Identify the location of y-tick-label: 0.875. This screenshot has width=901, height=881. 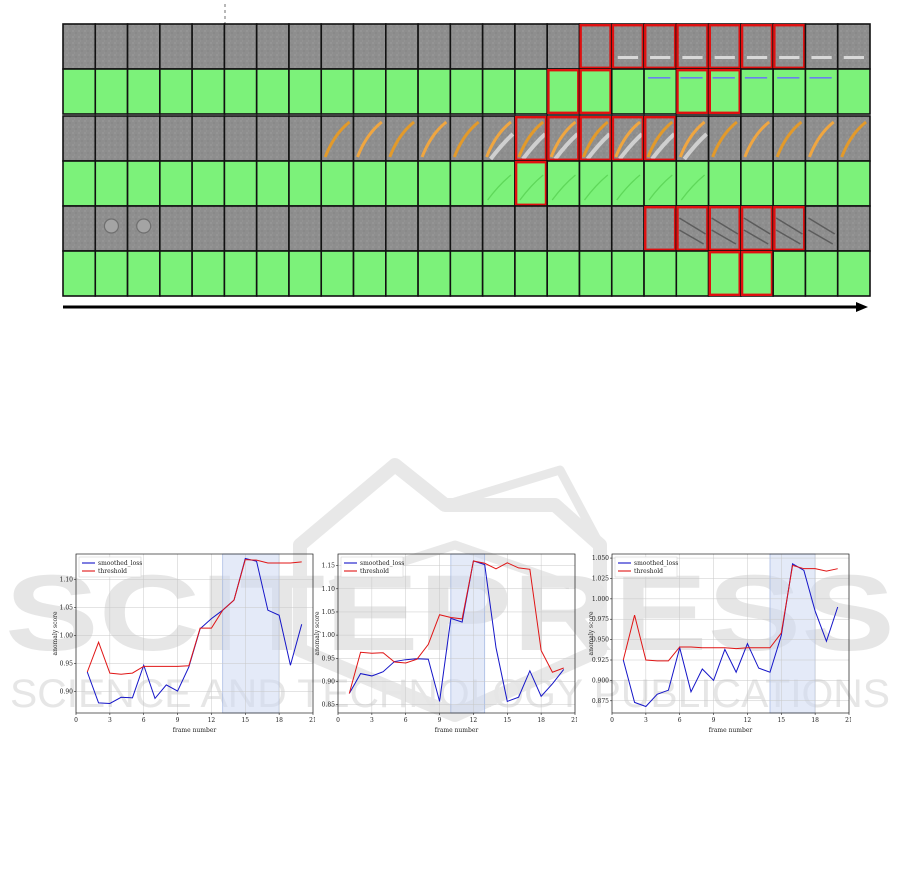
(600, 701).